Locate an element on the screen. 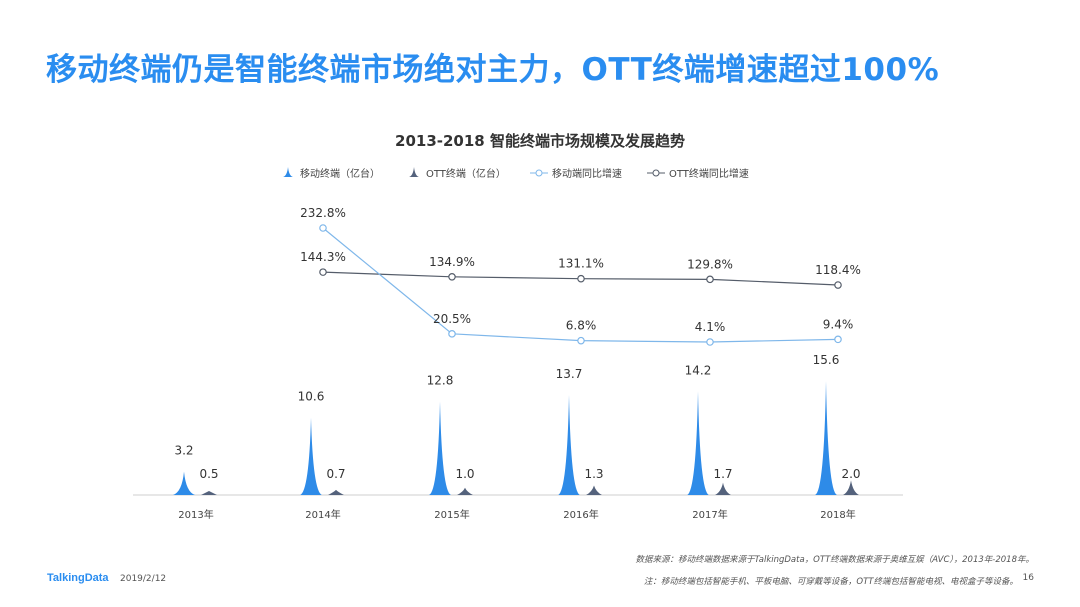  ott-growth-label: 129.8% is located at coordinates (710, 264).